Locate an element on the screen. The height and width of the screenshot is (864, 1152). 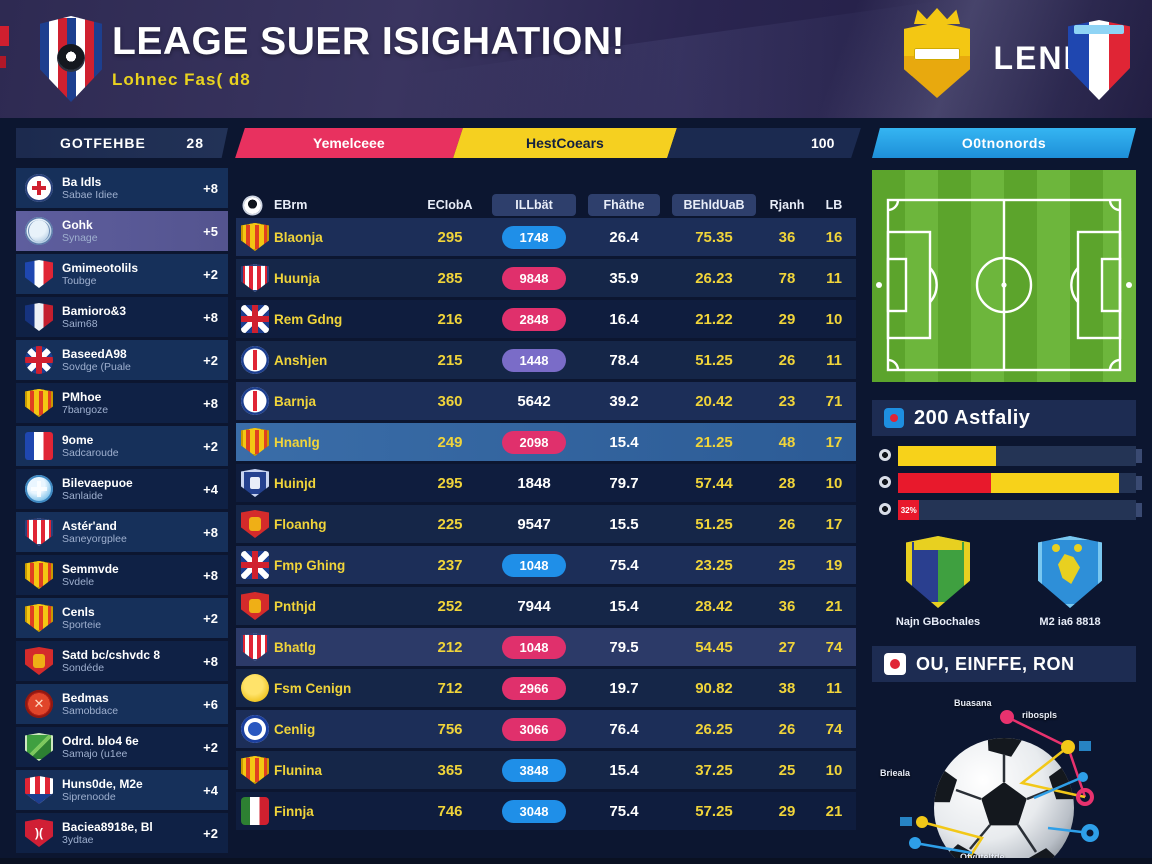
table-row: Fsm Cenign 712 2966 19.7 90.82 38 11 is located at coordinates (546, 688).